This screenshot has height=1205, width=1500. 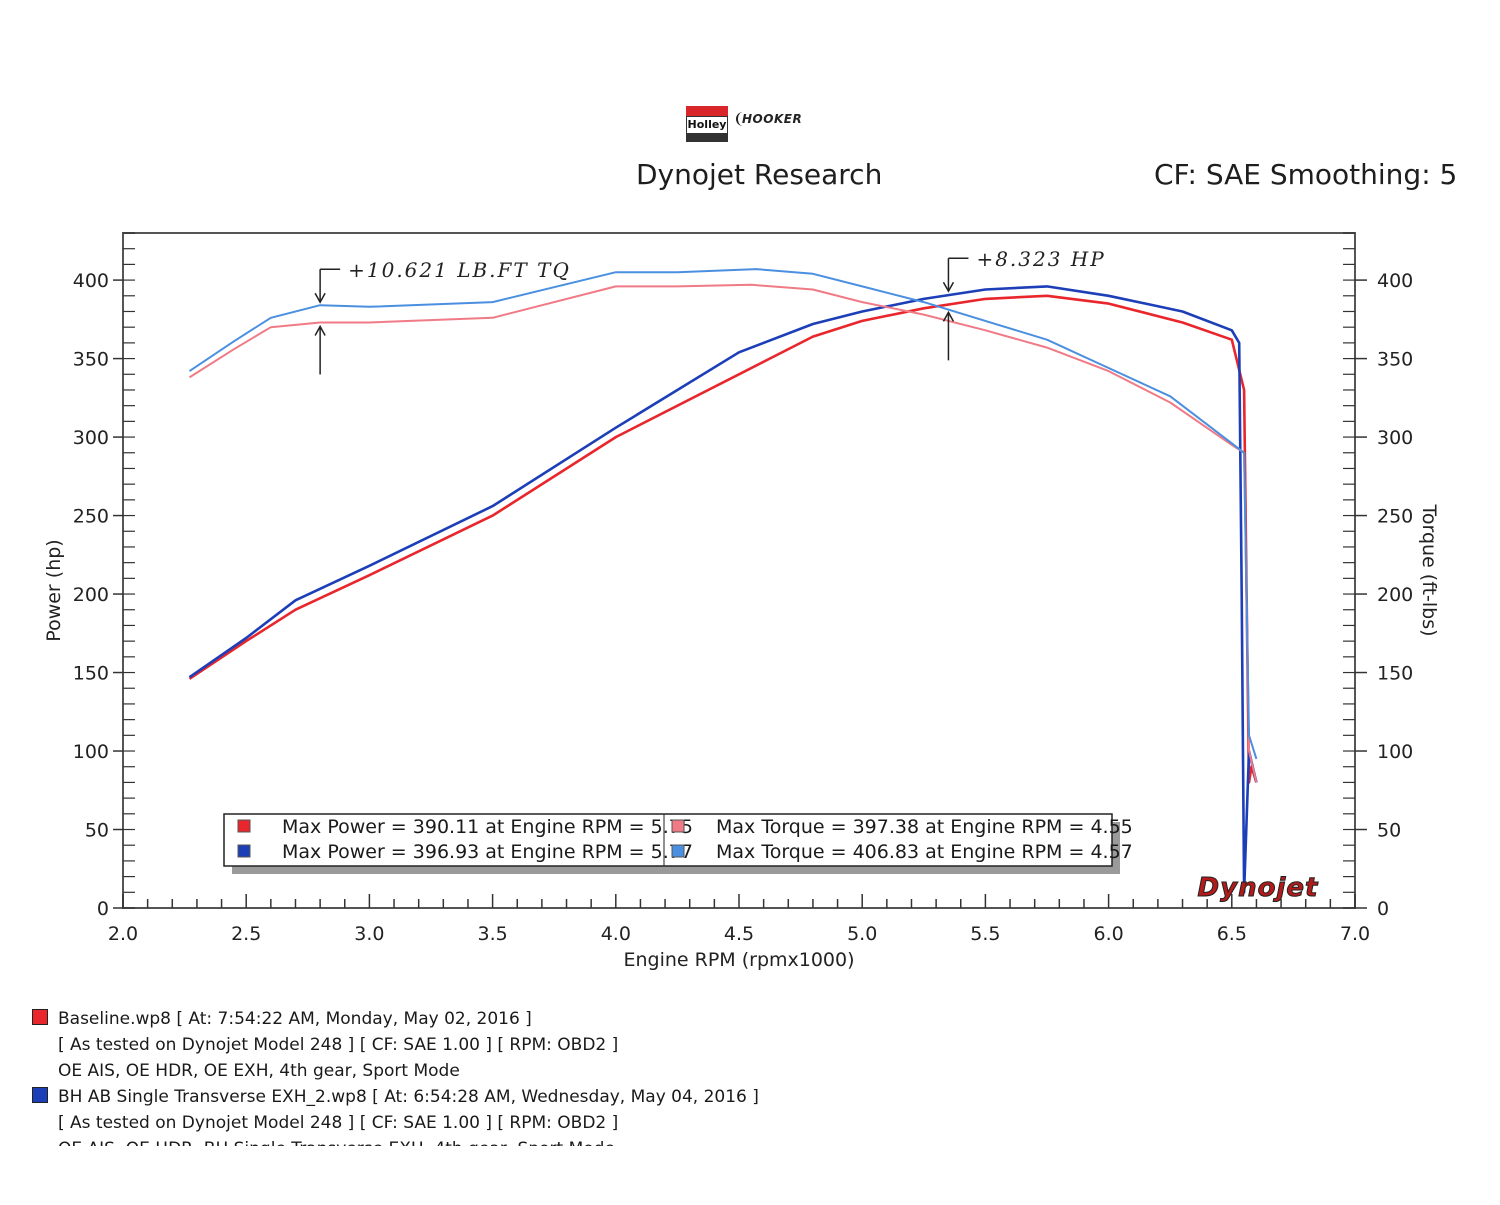 I want to click on y-tick-label: 350, so click(x=91, y=360).